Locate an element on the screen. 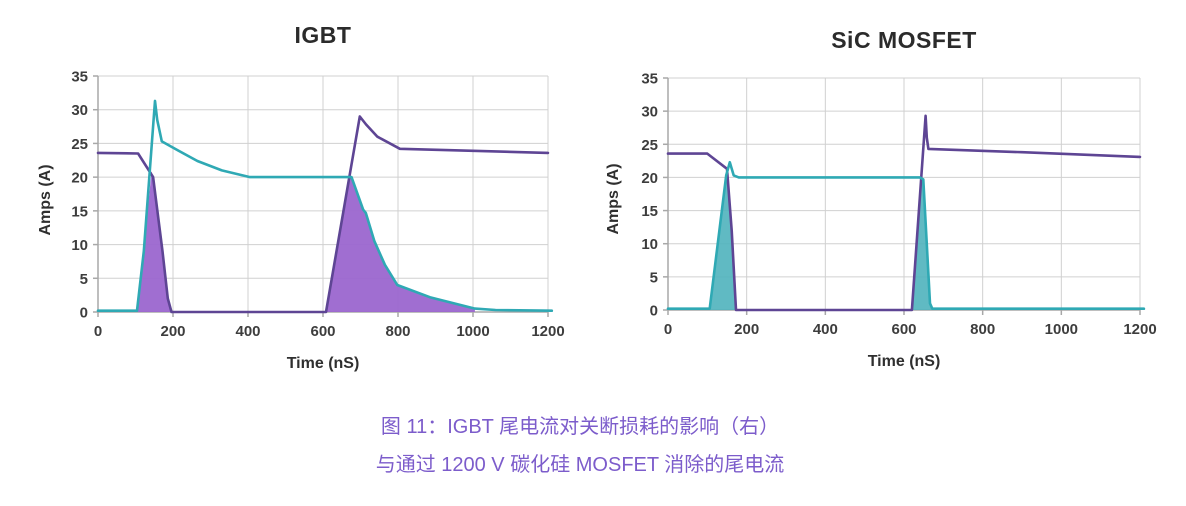 The width and height of the screenshot is (1186, 506). sic-mosfet-chart-title: SiC MOSFET is located at coordinates (904, 40).